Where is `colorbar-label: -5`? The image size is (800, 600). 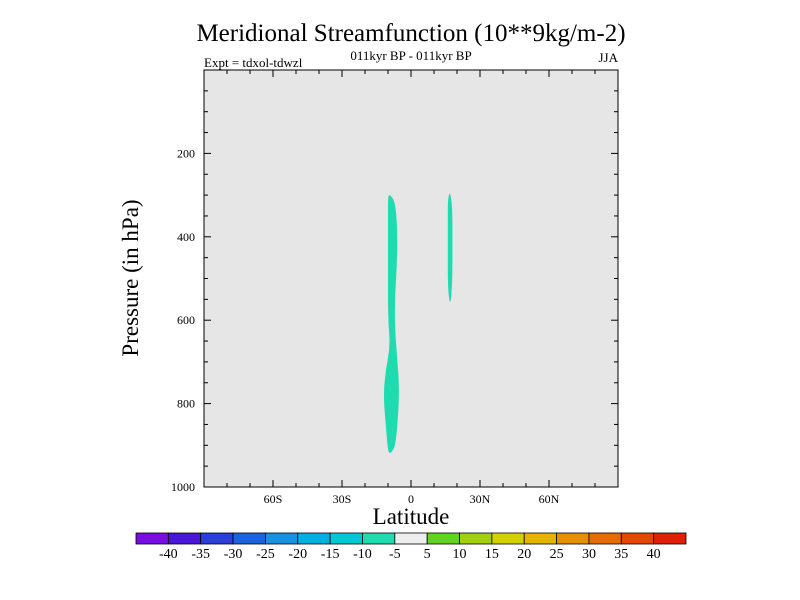 colorbar-label: -5 is located at coordinates (395, 554).